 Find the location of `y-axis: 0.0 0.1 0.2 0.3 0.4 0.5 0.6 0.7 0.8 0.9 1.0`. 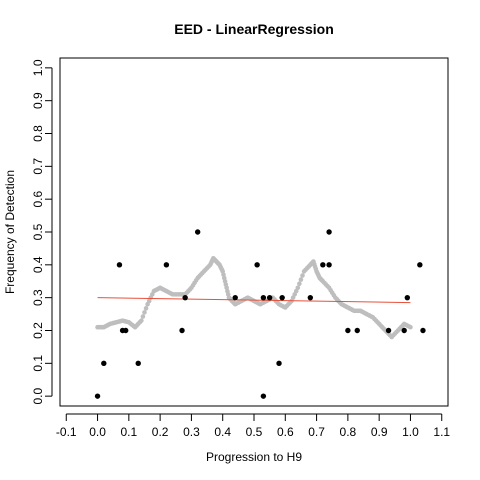

y-axis: 0.0 0.1 0.2 0.3 0.4 0.5 0.6 0.7 0.8 0.9 1.0 is located at coordinates (42, 231).